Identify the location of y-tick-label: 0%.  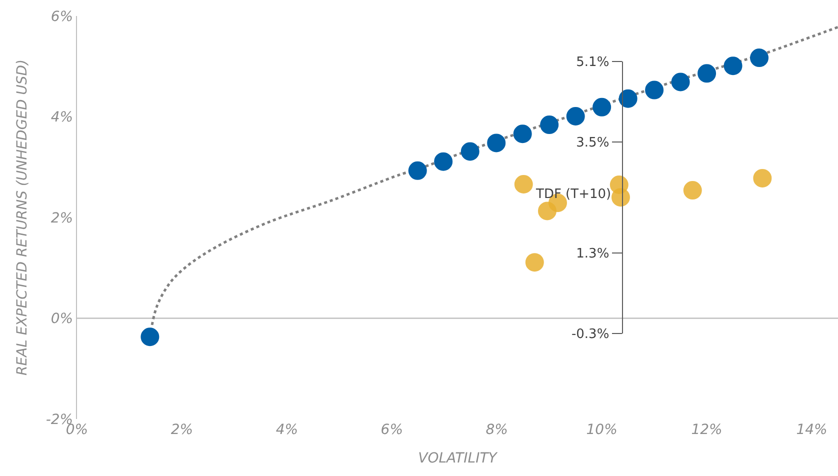
(62, 319).